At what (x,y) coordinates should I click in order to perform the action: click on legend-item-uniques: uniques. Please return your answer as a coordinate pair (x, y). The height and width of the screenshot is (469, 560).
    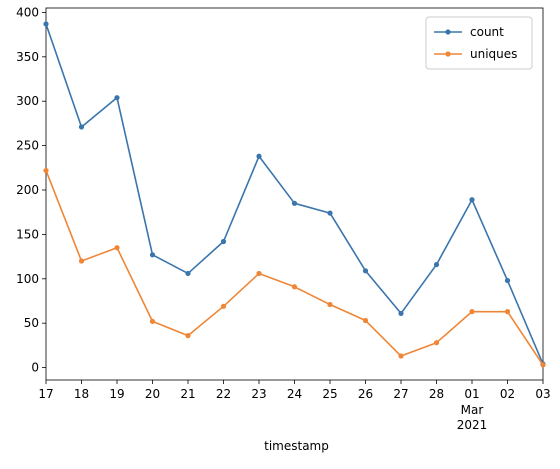
    Looking at the image, I should click on (475, 54).